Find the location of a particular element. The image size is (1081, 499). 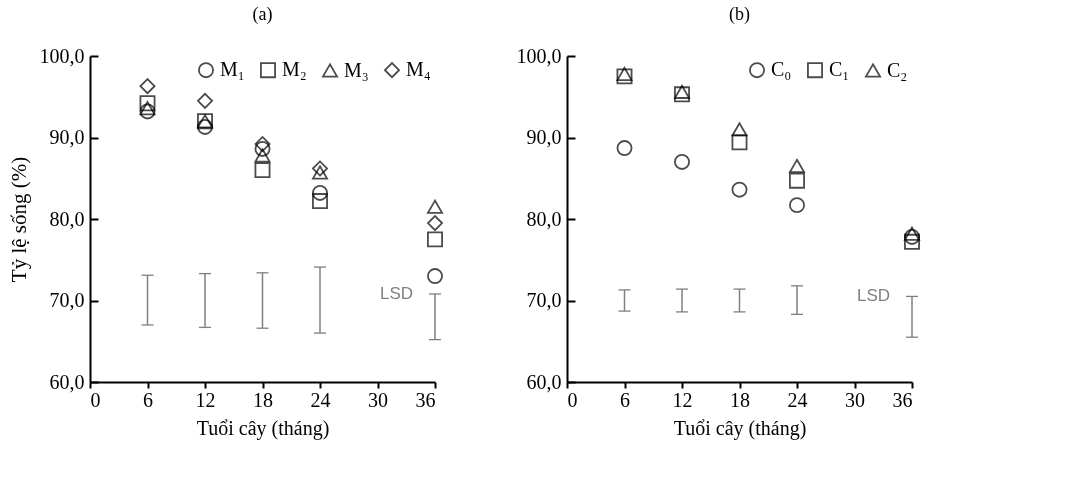

y-axis-title: Tỷ lệ sống (%) is located at coordinates (18, 219).